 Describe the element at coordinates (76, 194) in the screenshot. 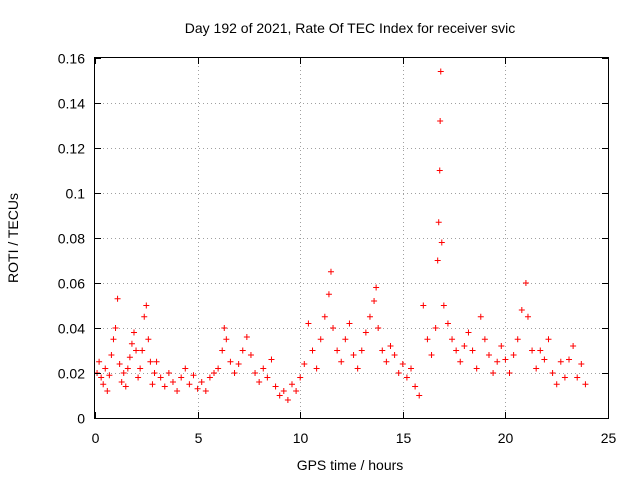

I see `y-tick-label: 0.1` at that location.